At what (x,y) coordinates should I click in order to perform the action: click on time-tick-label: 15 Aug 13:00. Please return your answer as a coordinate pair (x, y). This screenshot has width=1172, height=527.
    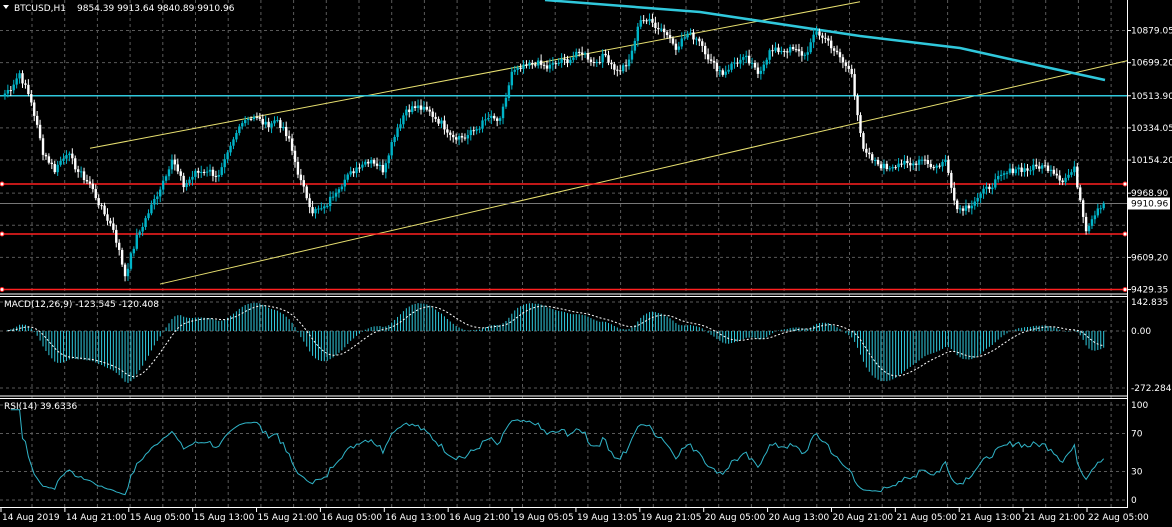
    Looking at the image, I should click on (224, 518).